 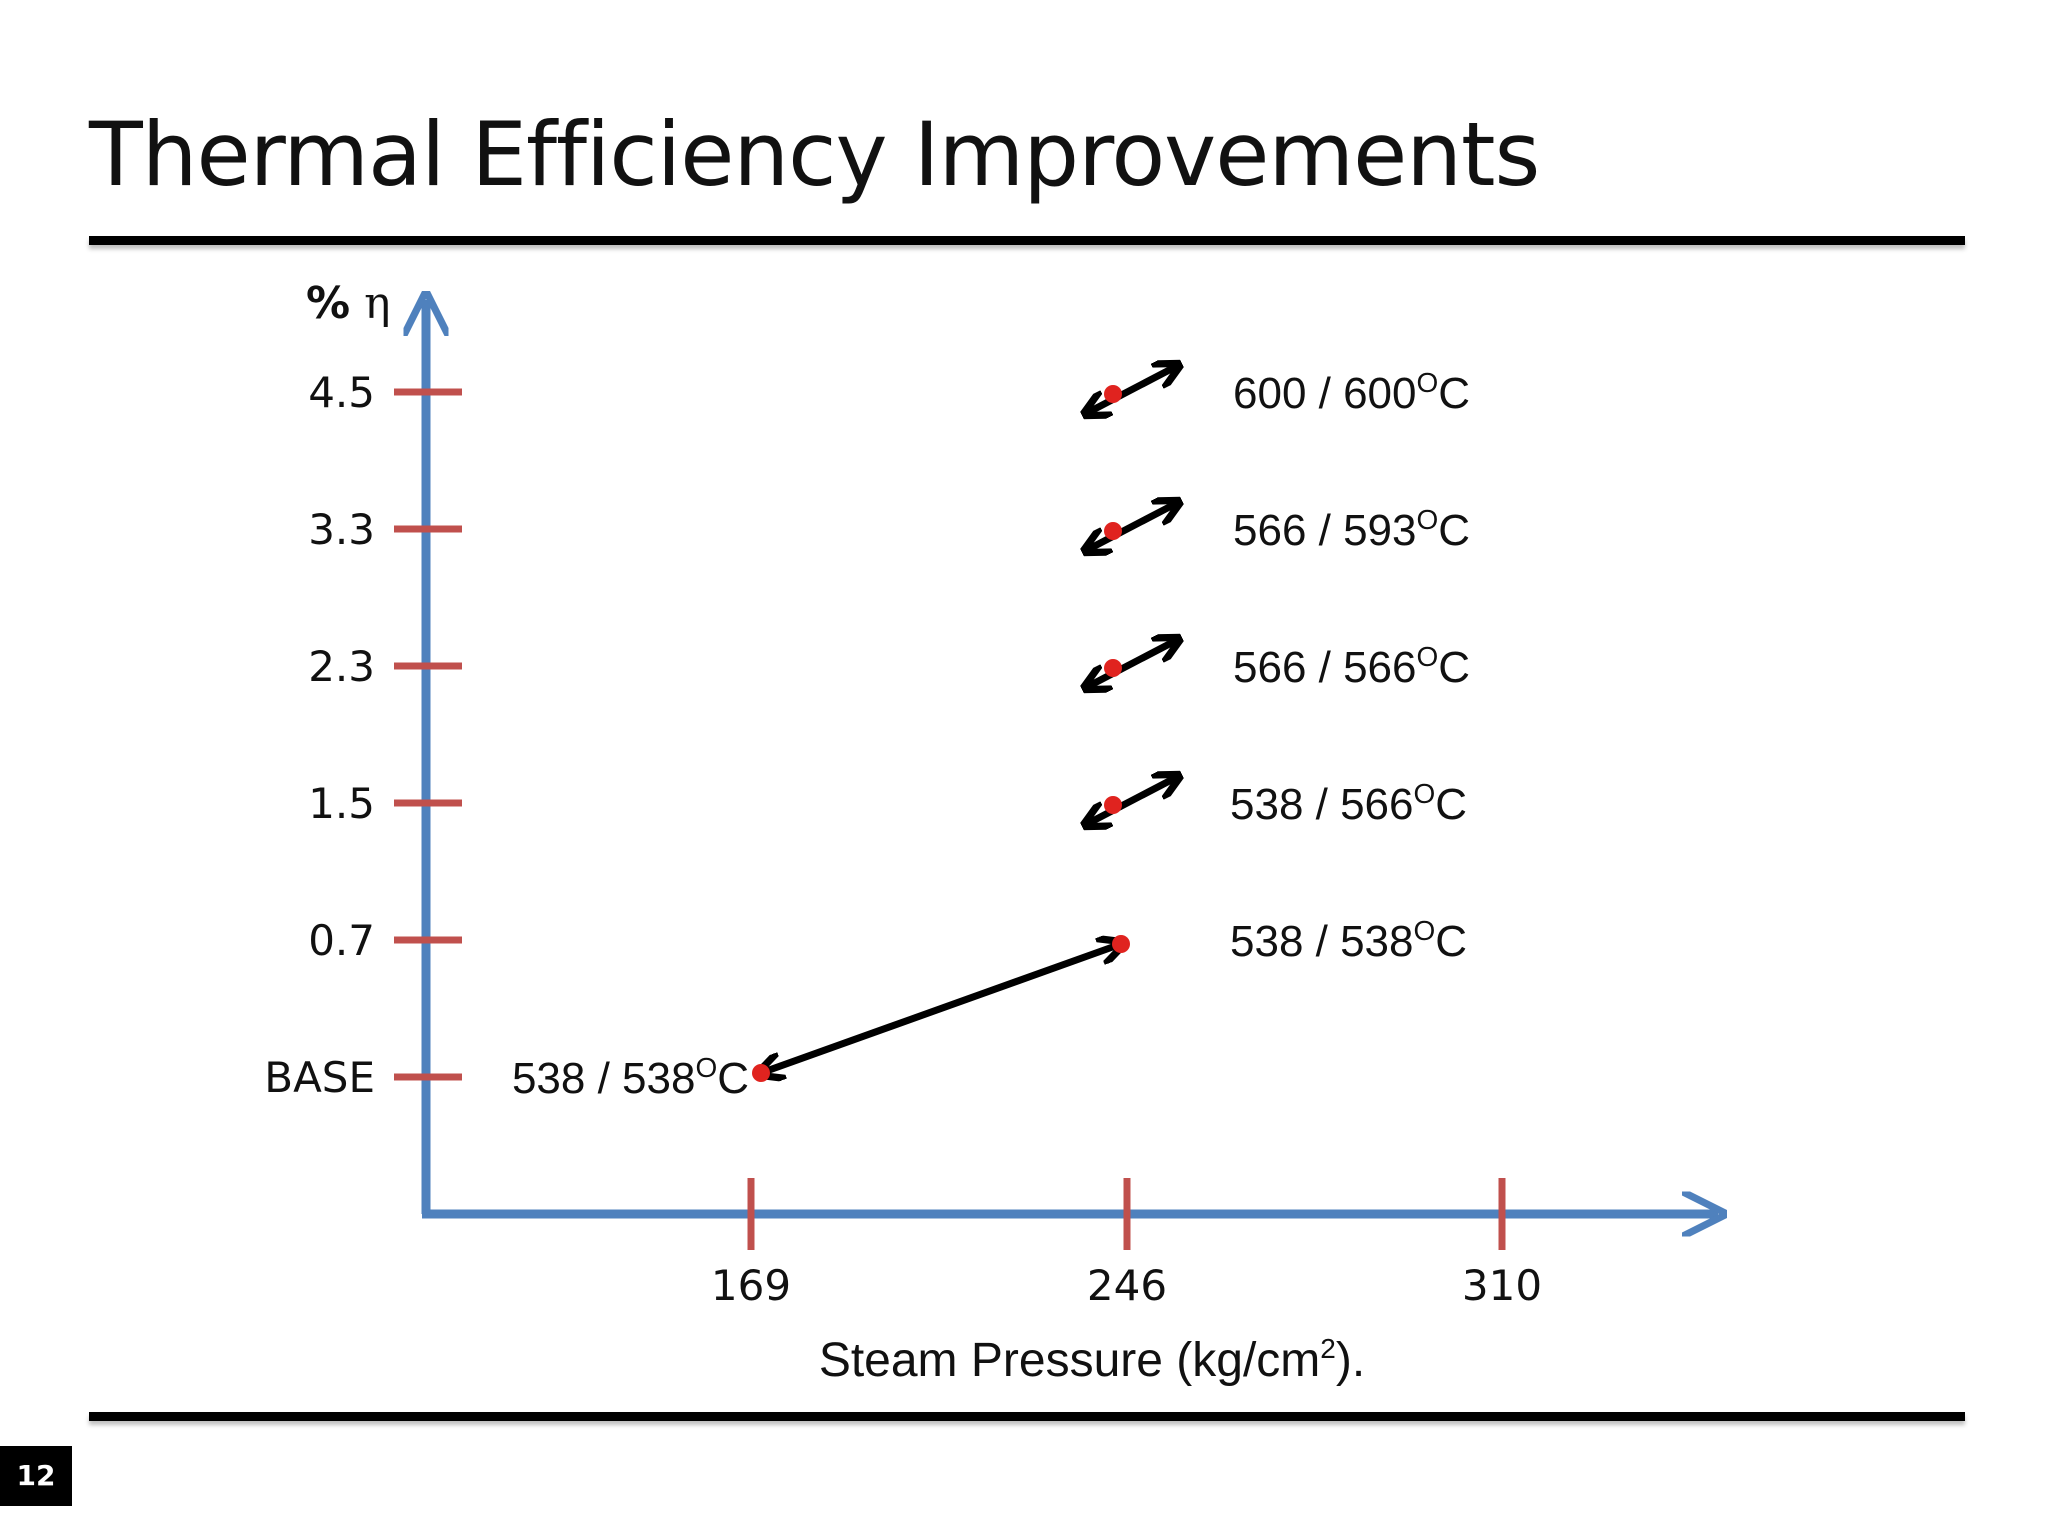 I want to click on condition-label-temps: 566 / 566, so click(x=1325, y=667).